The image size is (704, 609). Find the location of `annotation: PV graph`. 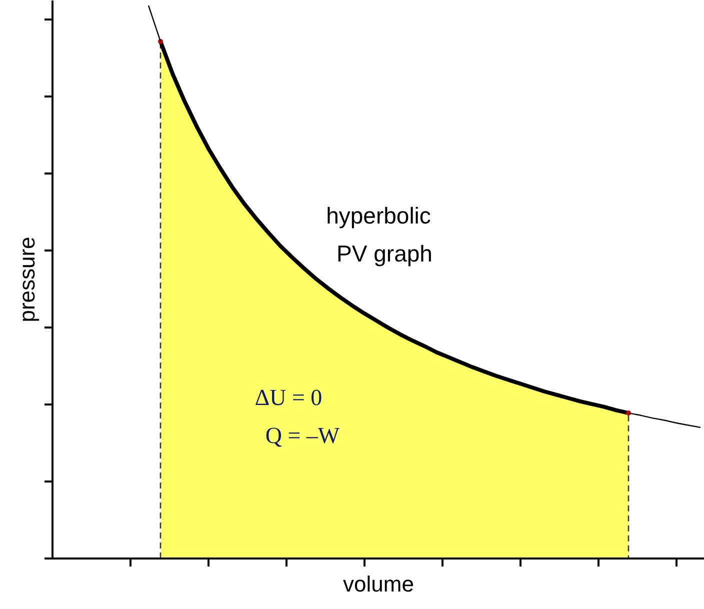

annotation: PV graph is located at coordinates (384, 253).